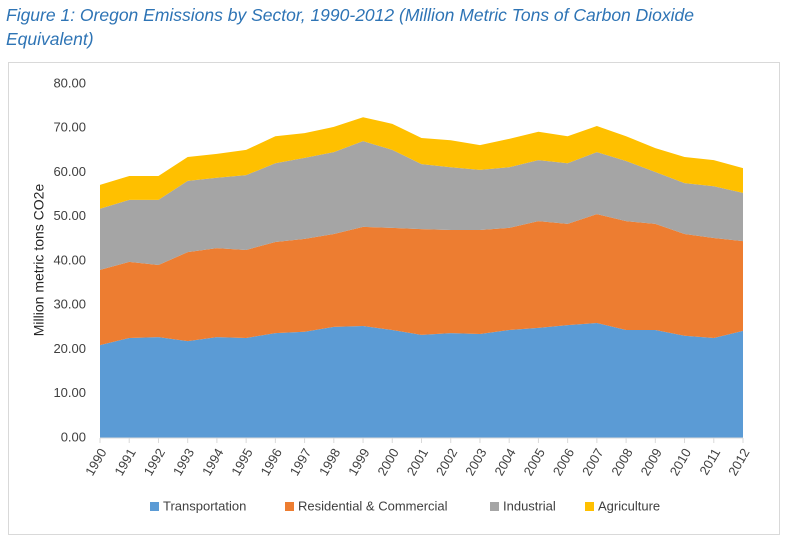 The image size is (785, 543). I want to click on x-tick-label: 2011, so click(709, 462).